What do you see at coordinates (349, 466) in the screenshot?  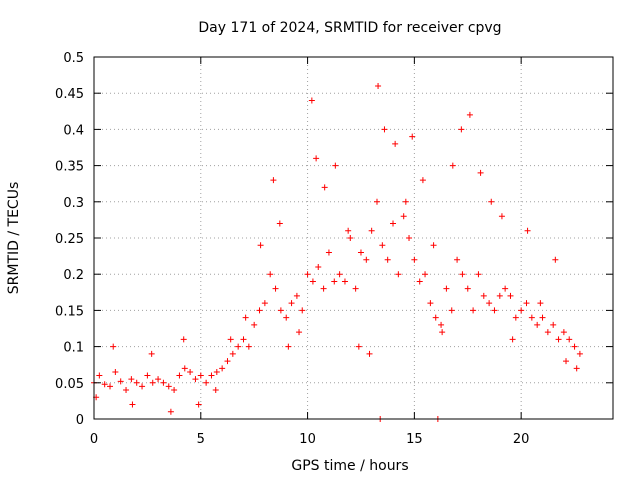 I see `x-axis-label: GPS time / hours` at bounding box center [349, 466].